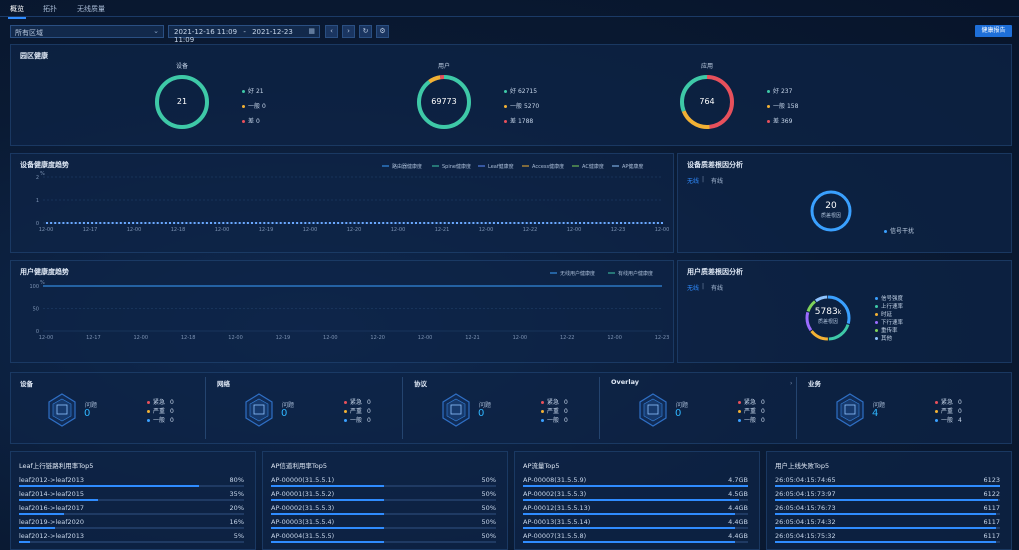  I want to click on service-icon, so click(850, 410).